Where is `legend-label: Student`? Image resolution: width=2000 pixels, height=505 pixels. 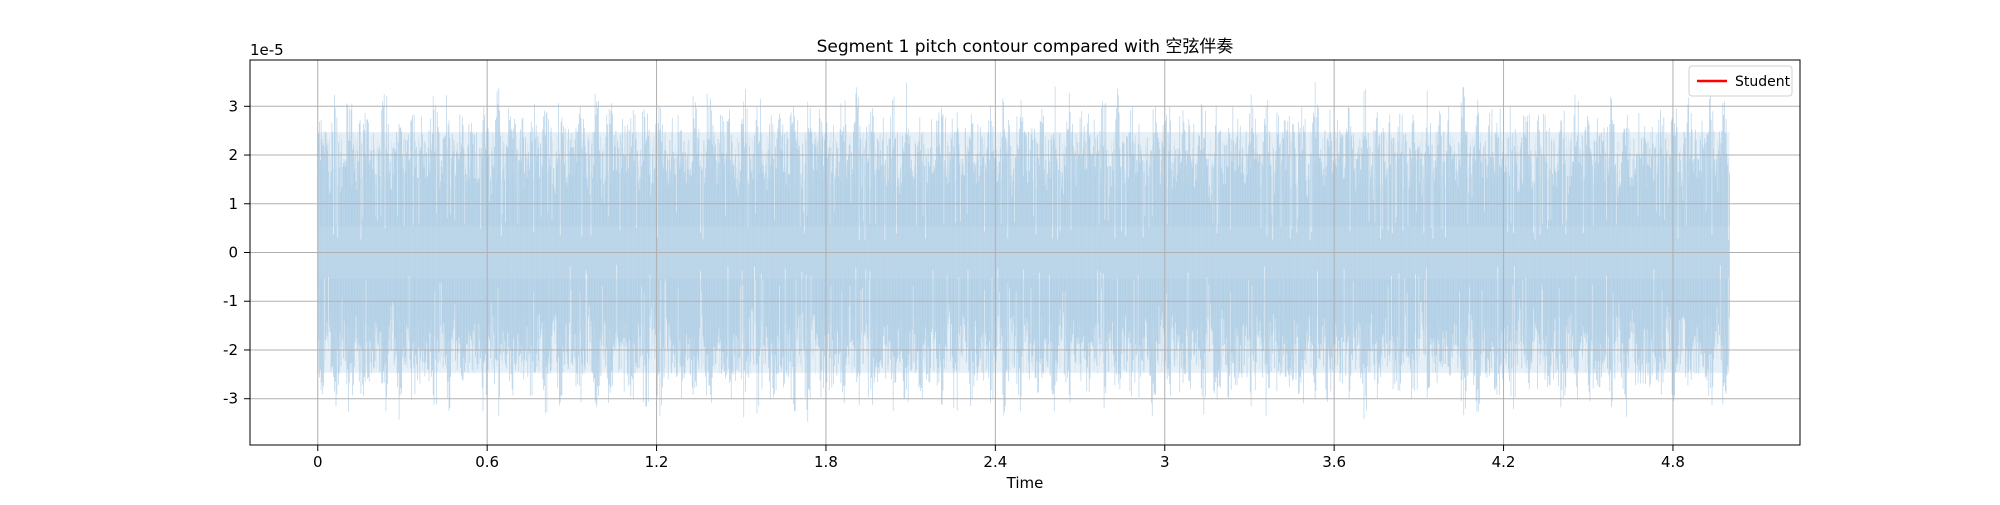 legend-label: Student is located at coordinates (1763, 82).